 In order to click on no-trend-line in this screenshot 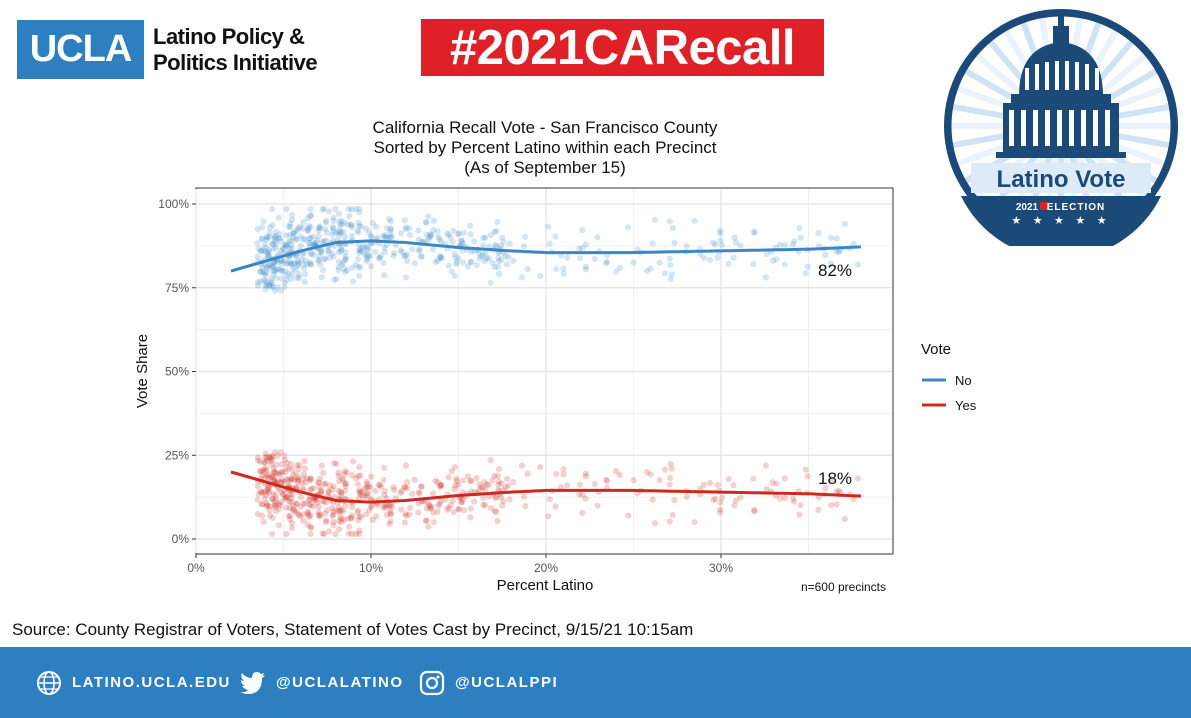, I will do `click(546, 256)`.